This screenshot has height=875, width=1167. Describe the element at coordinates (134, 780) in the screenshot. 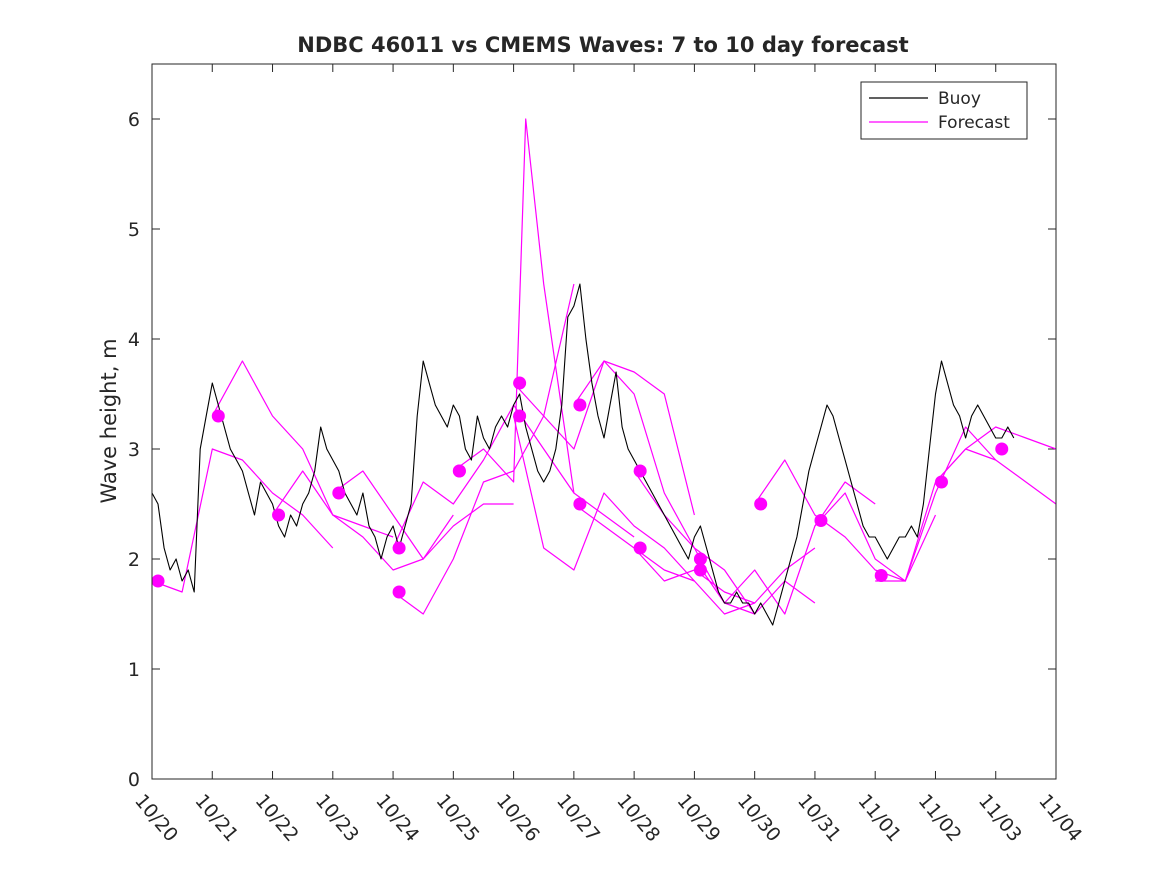

I see `y-tick-label: 0` at that location.